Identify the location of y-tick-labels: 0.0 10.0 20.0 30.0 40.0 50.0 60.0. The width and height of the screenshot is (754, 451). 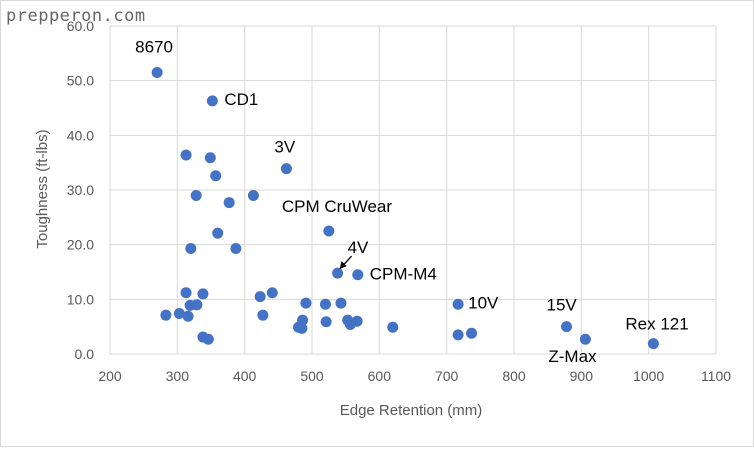
(80, 190).